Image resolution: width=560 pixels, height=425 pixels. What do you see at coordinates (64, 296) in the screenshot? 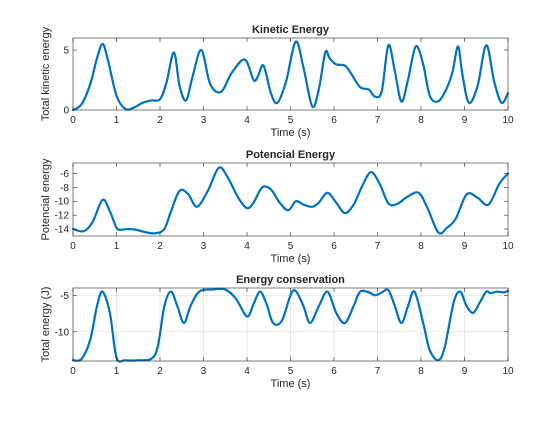
I see `chart3-y-tick-label-1: -5` at bounding box center [64, 296].